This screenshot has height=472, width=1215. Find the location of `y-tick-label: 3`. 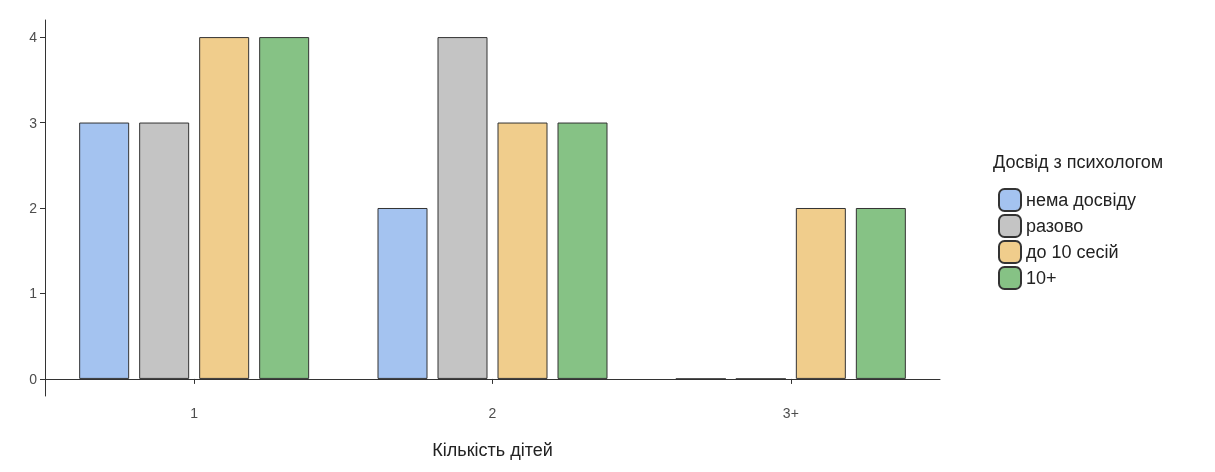

y-tick-label: 3 is located at coordinates (33, 122).